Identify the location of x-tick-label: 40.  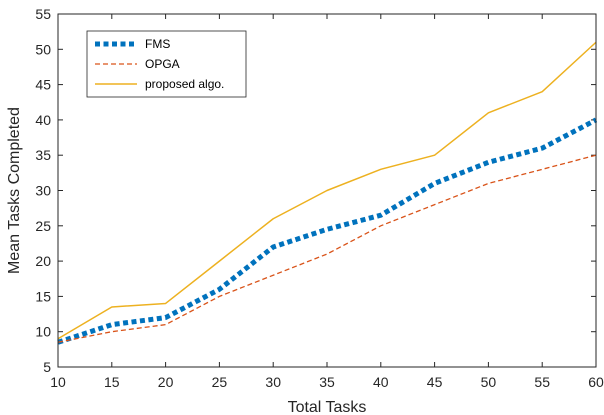
(381, 382).